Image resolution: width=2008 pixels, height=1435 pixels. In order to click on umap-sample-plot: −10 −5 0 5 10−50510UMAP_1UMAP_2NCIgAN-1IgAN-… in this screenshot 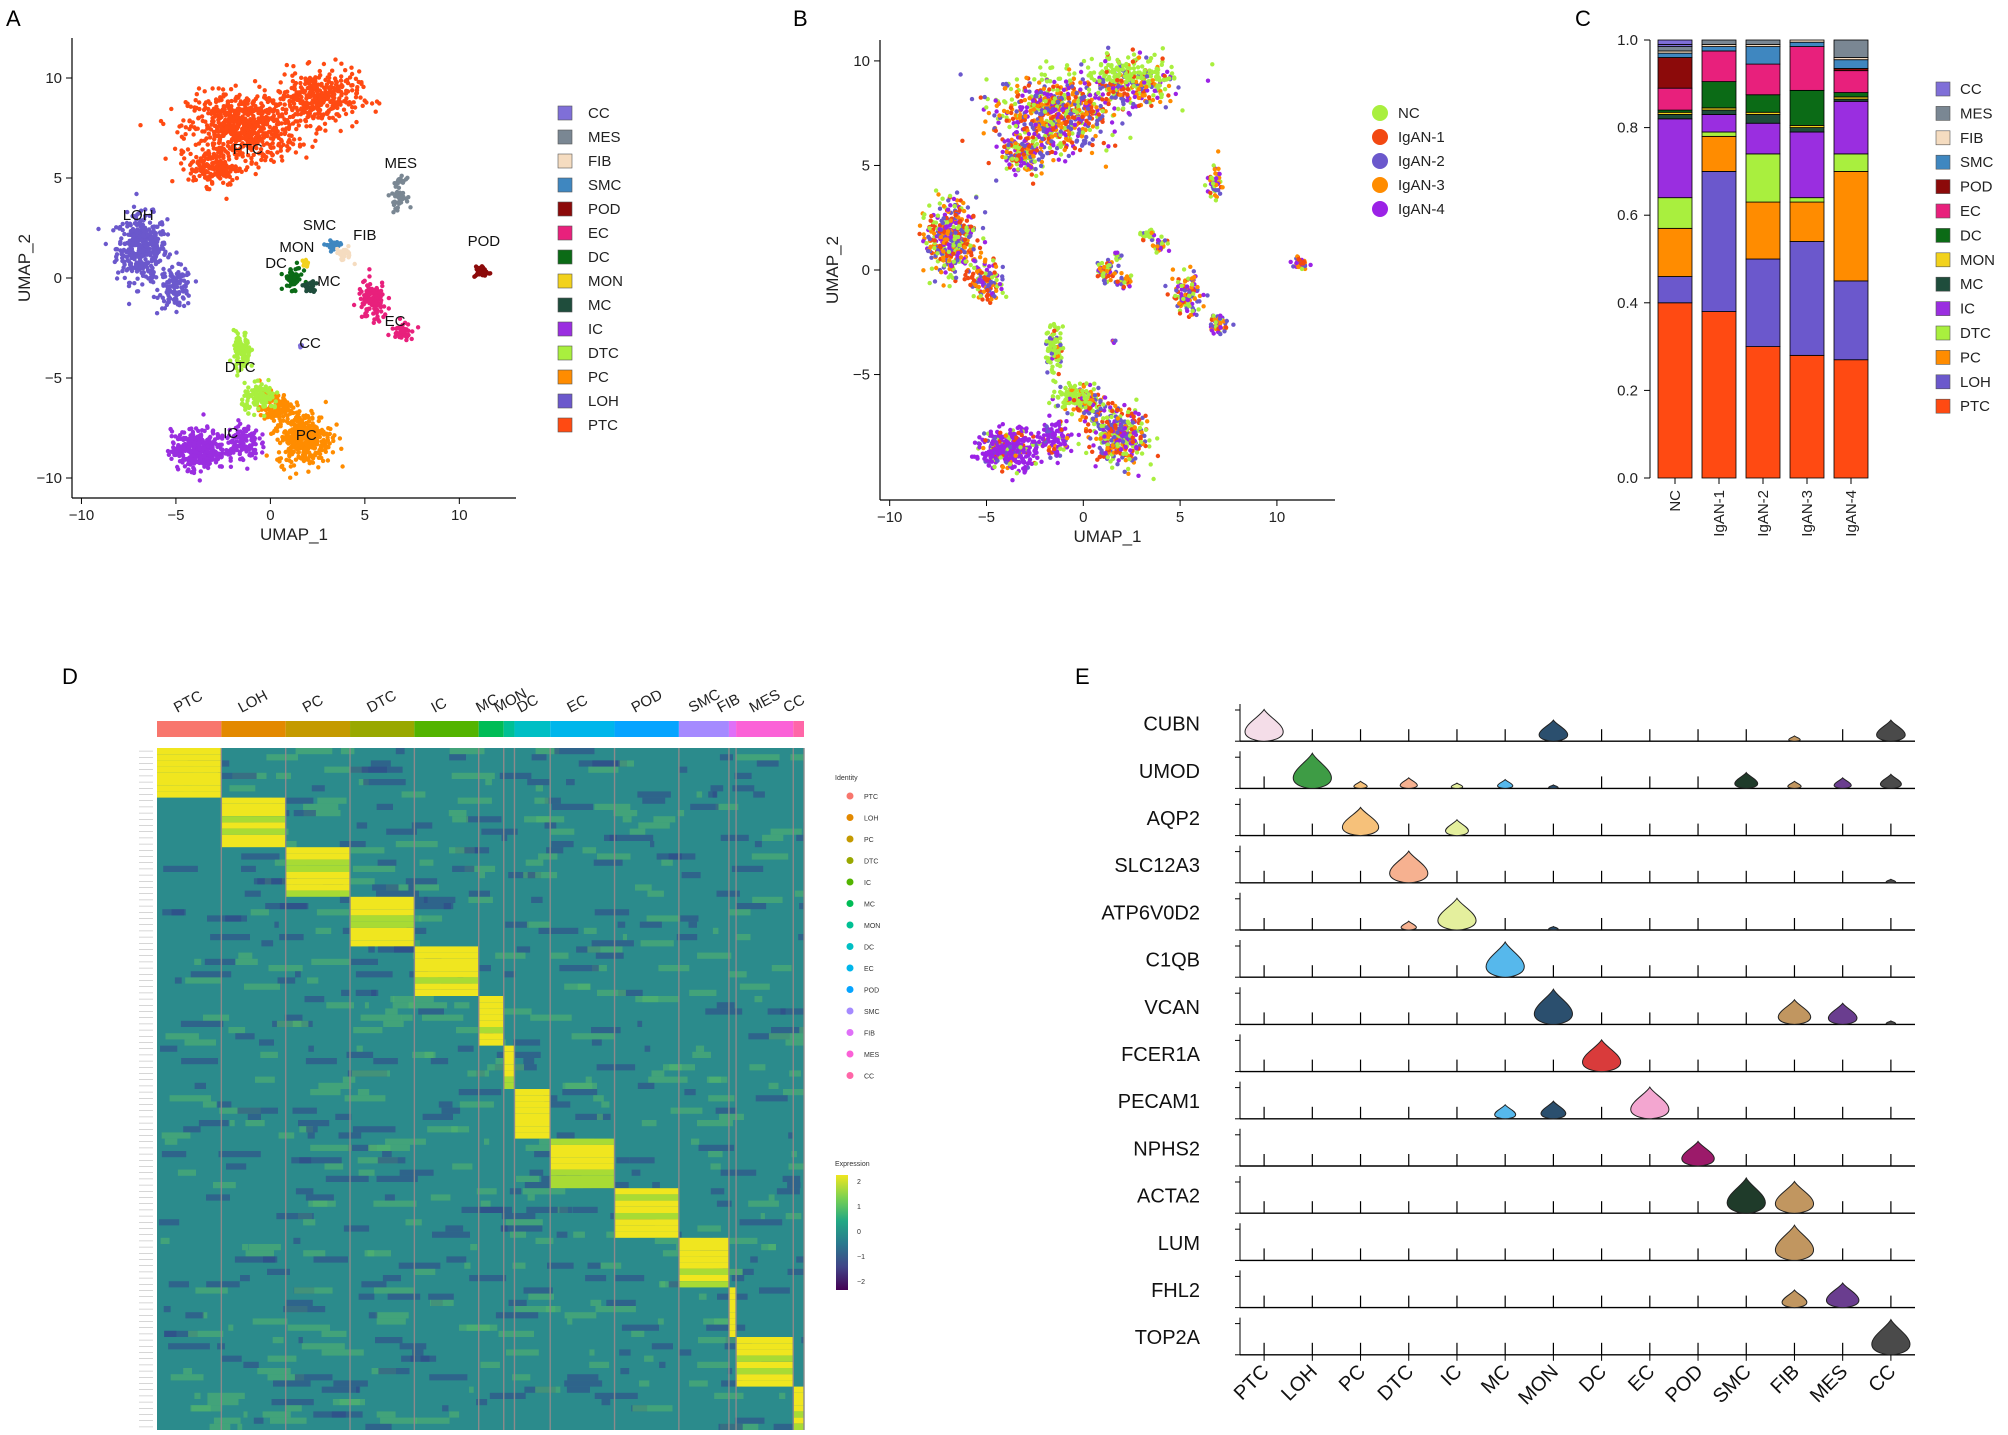, I will do `click(1134, 293)`.